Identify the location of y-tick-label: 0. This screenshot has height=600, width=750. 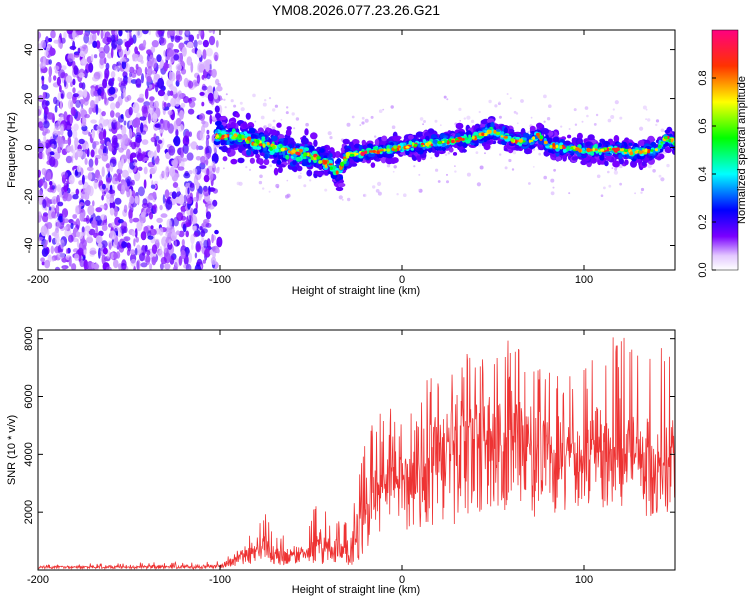
(29, 147).